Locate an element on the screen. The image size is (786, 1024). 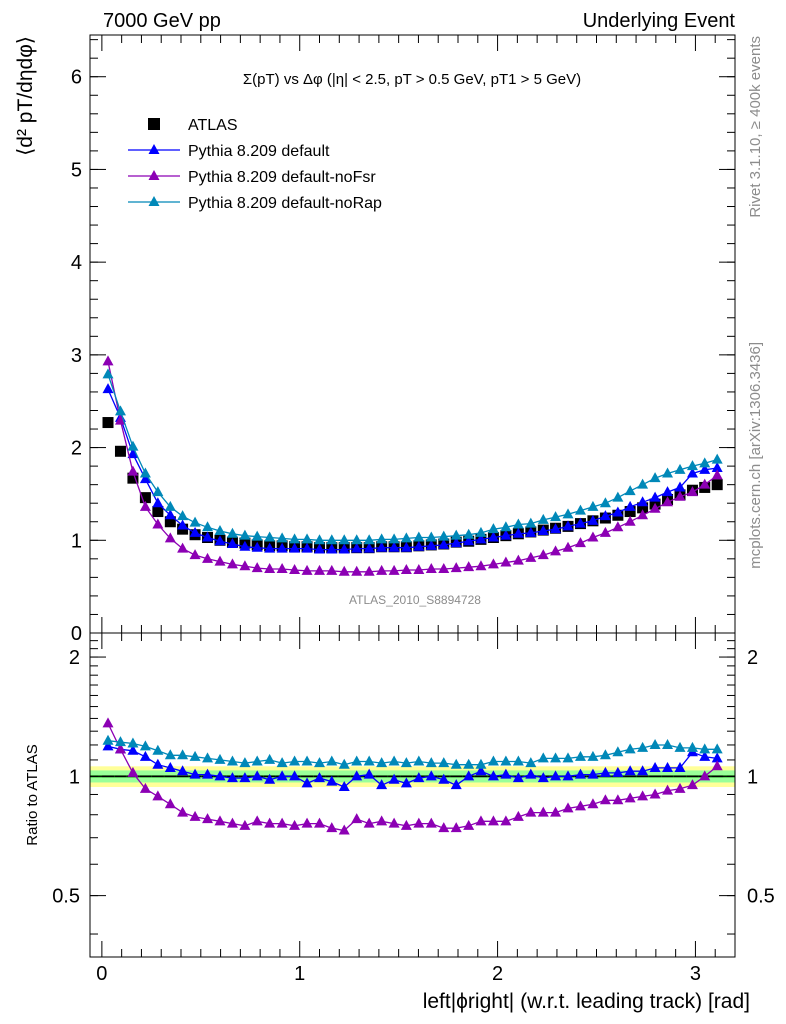
ratio-data-layer is located at coordinates (412, 776).